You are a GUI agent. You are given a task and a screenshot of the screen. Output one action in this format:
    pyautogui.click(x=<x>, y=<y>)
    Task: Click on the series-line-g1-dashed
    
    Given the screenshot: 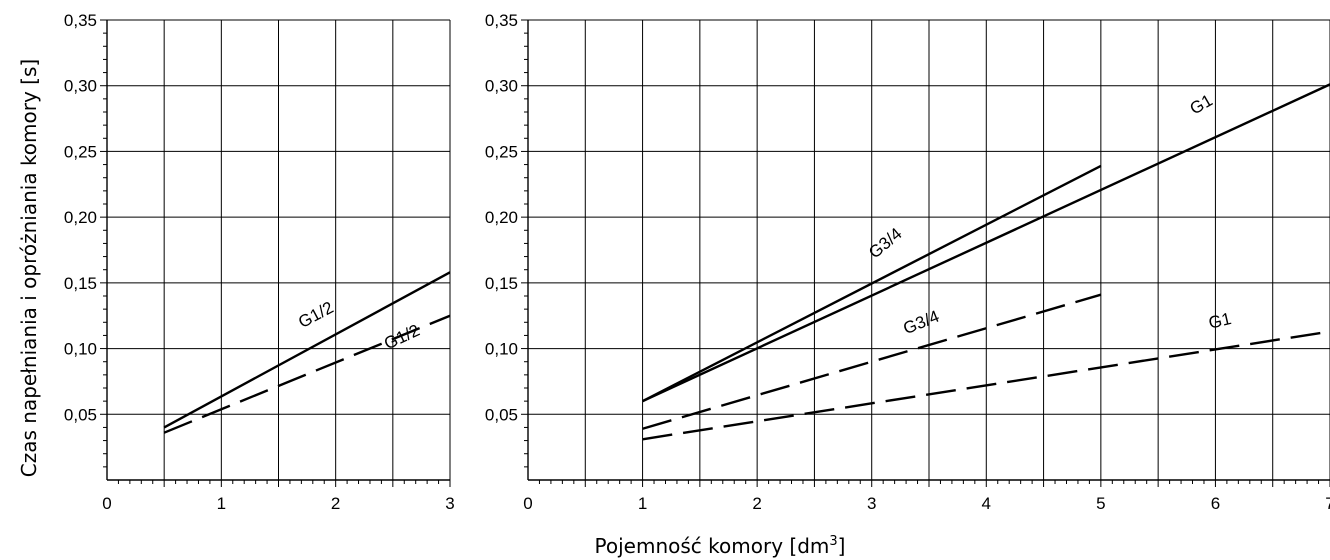 What is the action you would take?
    pyautogui.click(x=986, y=385)
    